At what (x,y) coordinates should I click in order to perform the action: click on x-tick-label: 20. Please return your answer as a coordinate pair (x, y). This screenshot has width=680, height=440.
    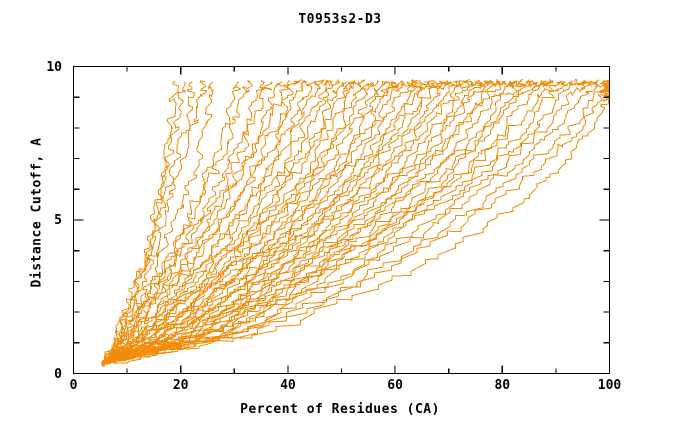
    Looking at the image, I should click on (180, 385).